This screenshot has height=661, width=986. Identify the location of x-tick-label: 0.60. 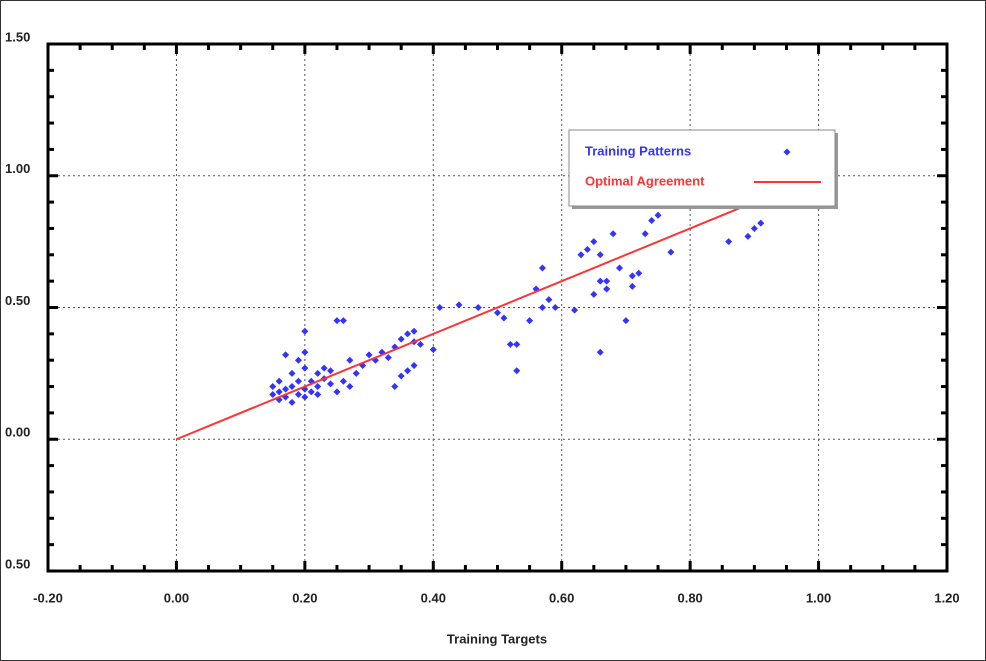
(561, 597).